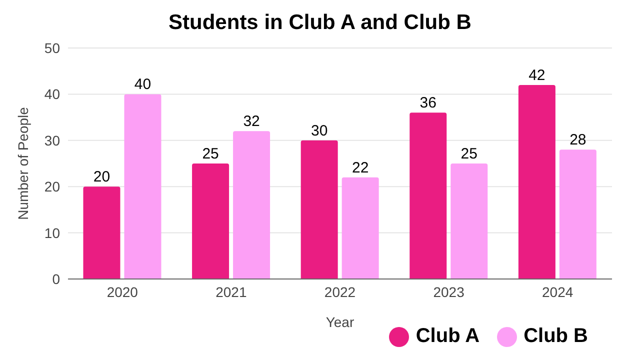 The image size is (640, 360). I want to click on x-tick-label: 2022, so click(340, 292).